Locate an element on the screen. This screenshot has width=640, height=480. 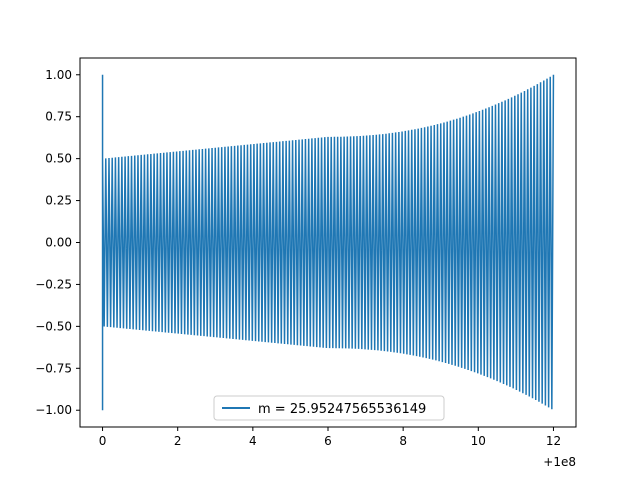
legend-box is located at coordinates (329, 408).